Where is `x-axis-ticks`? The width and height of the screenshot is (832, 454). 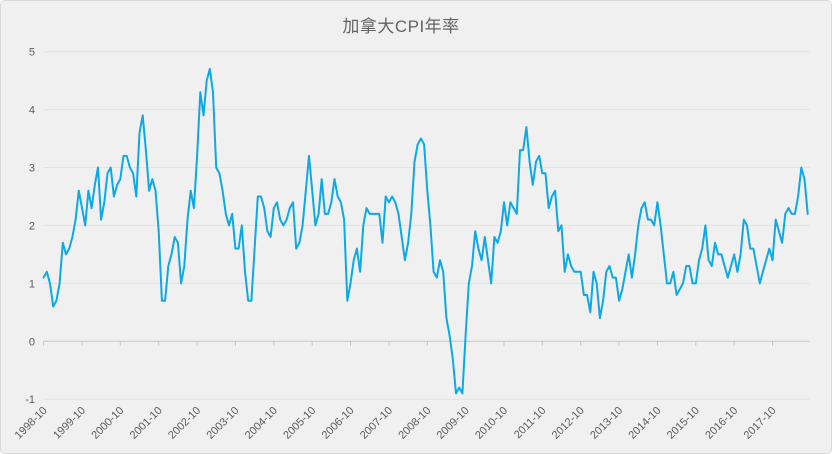 x-axis-ticks is located at coordinates (408, 343).